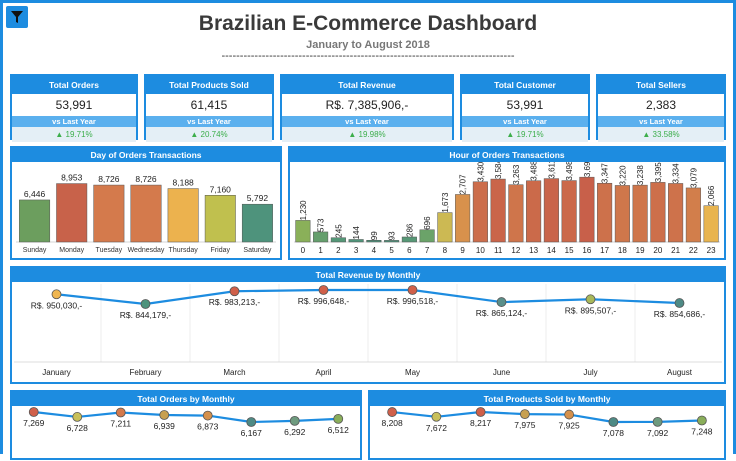 This screenshot has height=461, width=736. Describe the element at coordinates (74, 105) in the screenshot. I see `kpi-value: 53,991` at that location.